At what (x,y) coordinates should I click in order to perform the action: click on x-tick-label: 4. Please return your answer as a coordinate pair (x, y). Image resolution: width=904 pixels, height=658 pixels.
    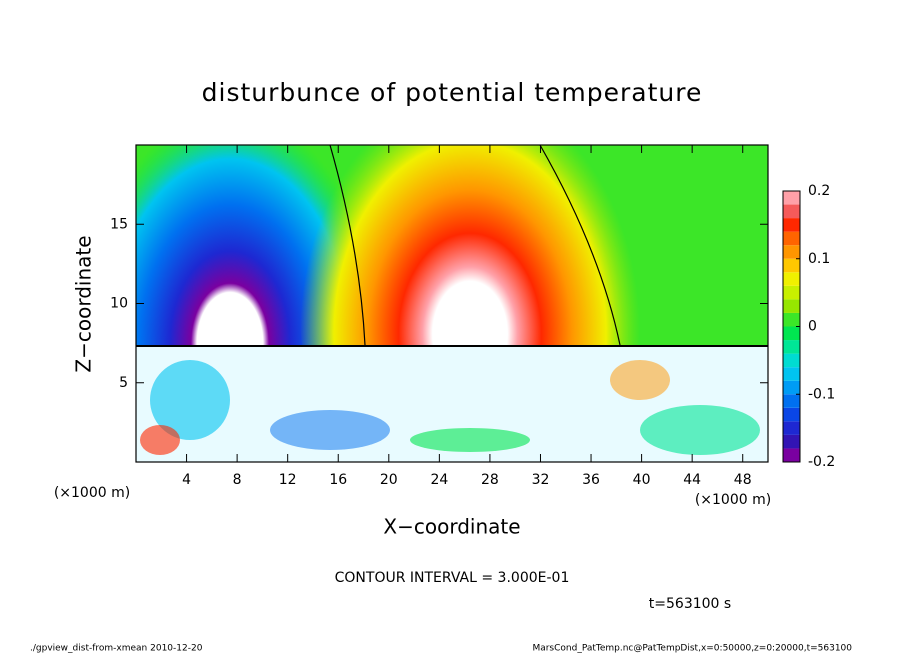
    Looking at the image, I should click on (186, 480).